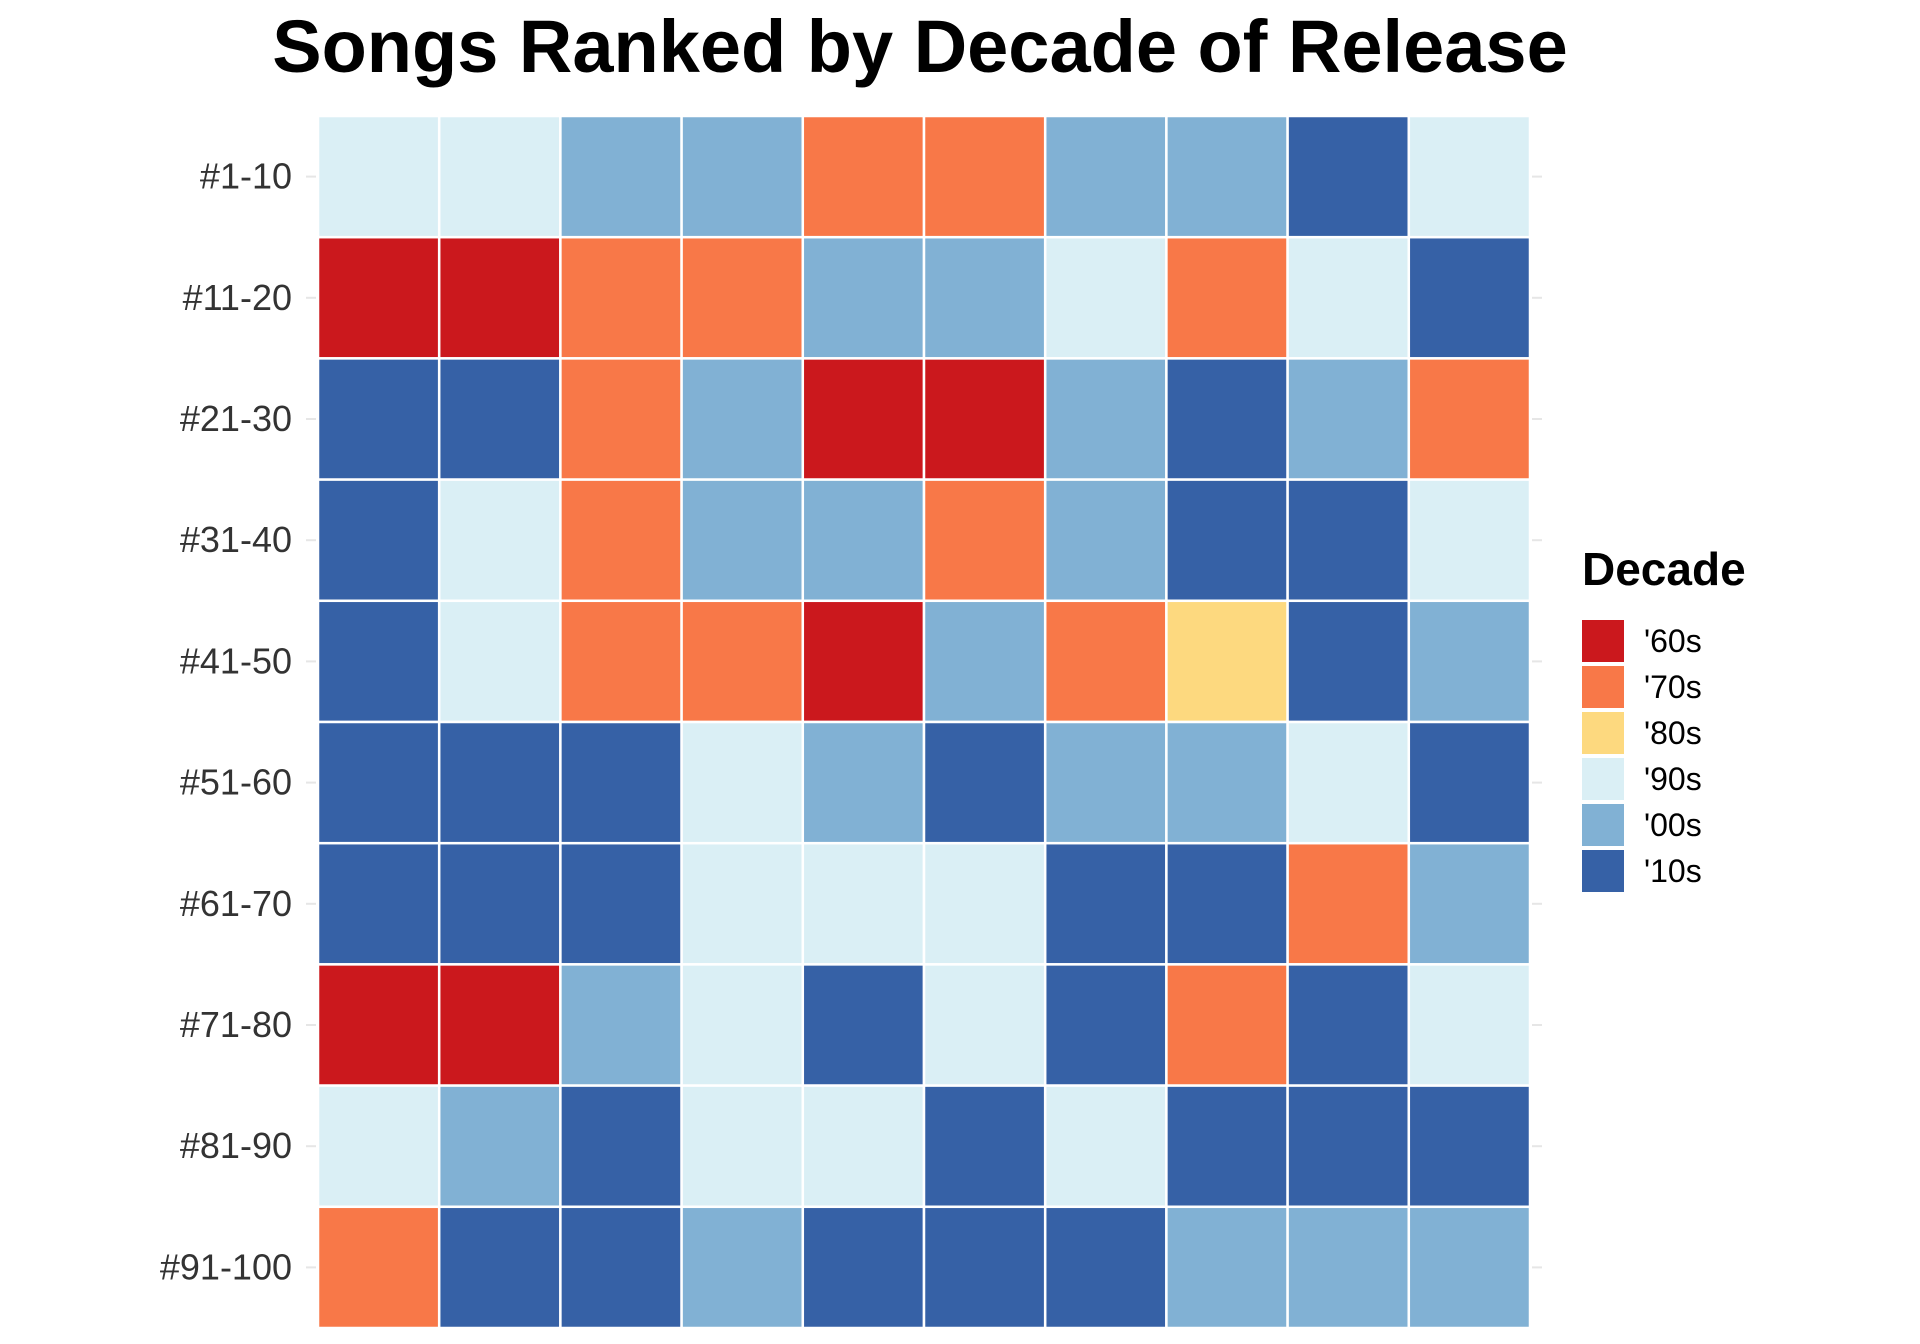  I want to click on legend-entries: '60s '70s '80s '90s '00s '10s, so click(1642, 756).